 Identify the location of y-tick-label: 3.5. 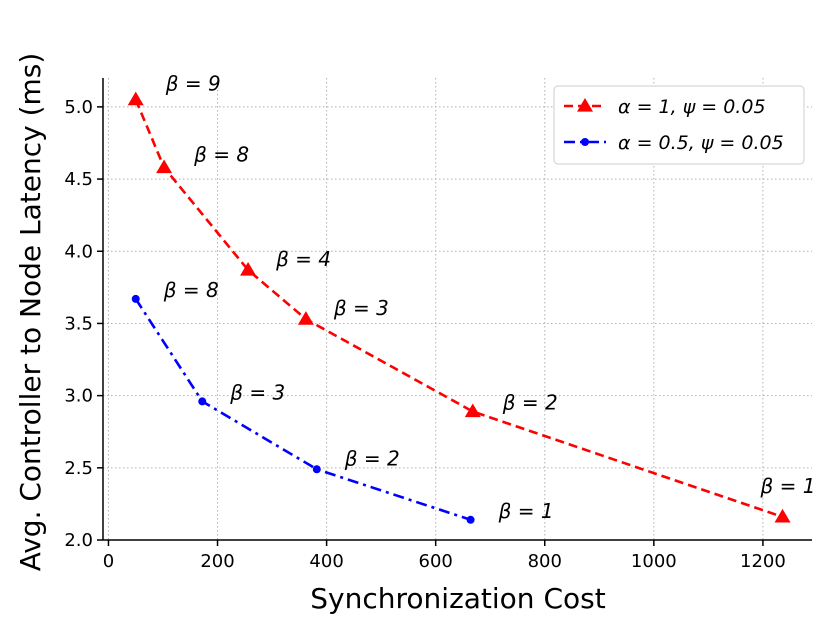
(78, 323).